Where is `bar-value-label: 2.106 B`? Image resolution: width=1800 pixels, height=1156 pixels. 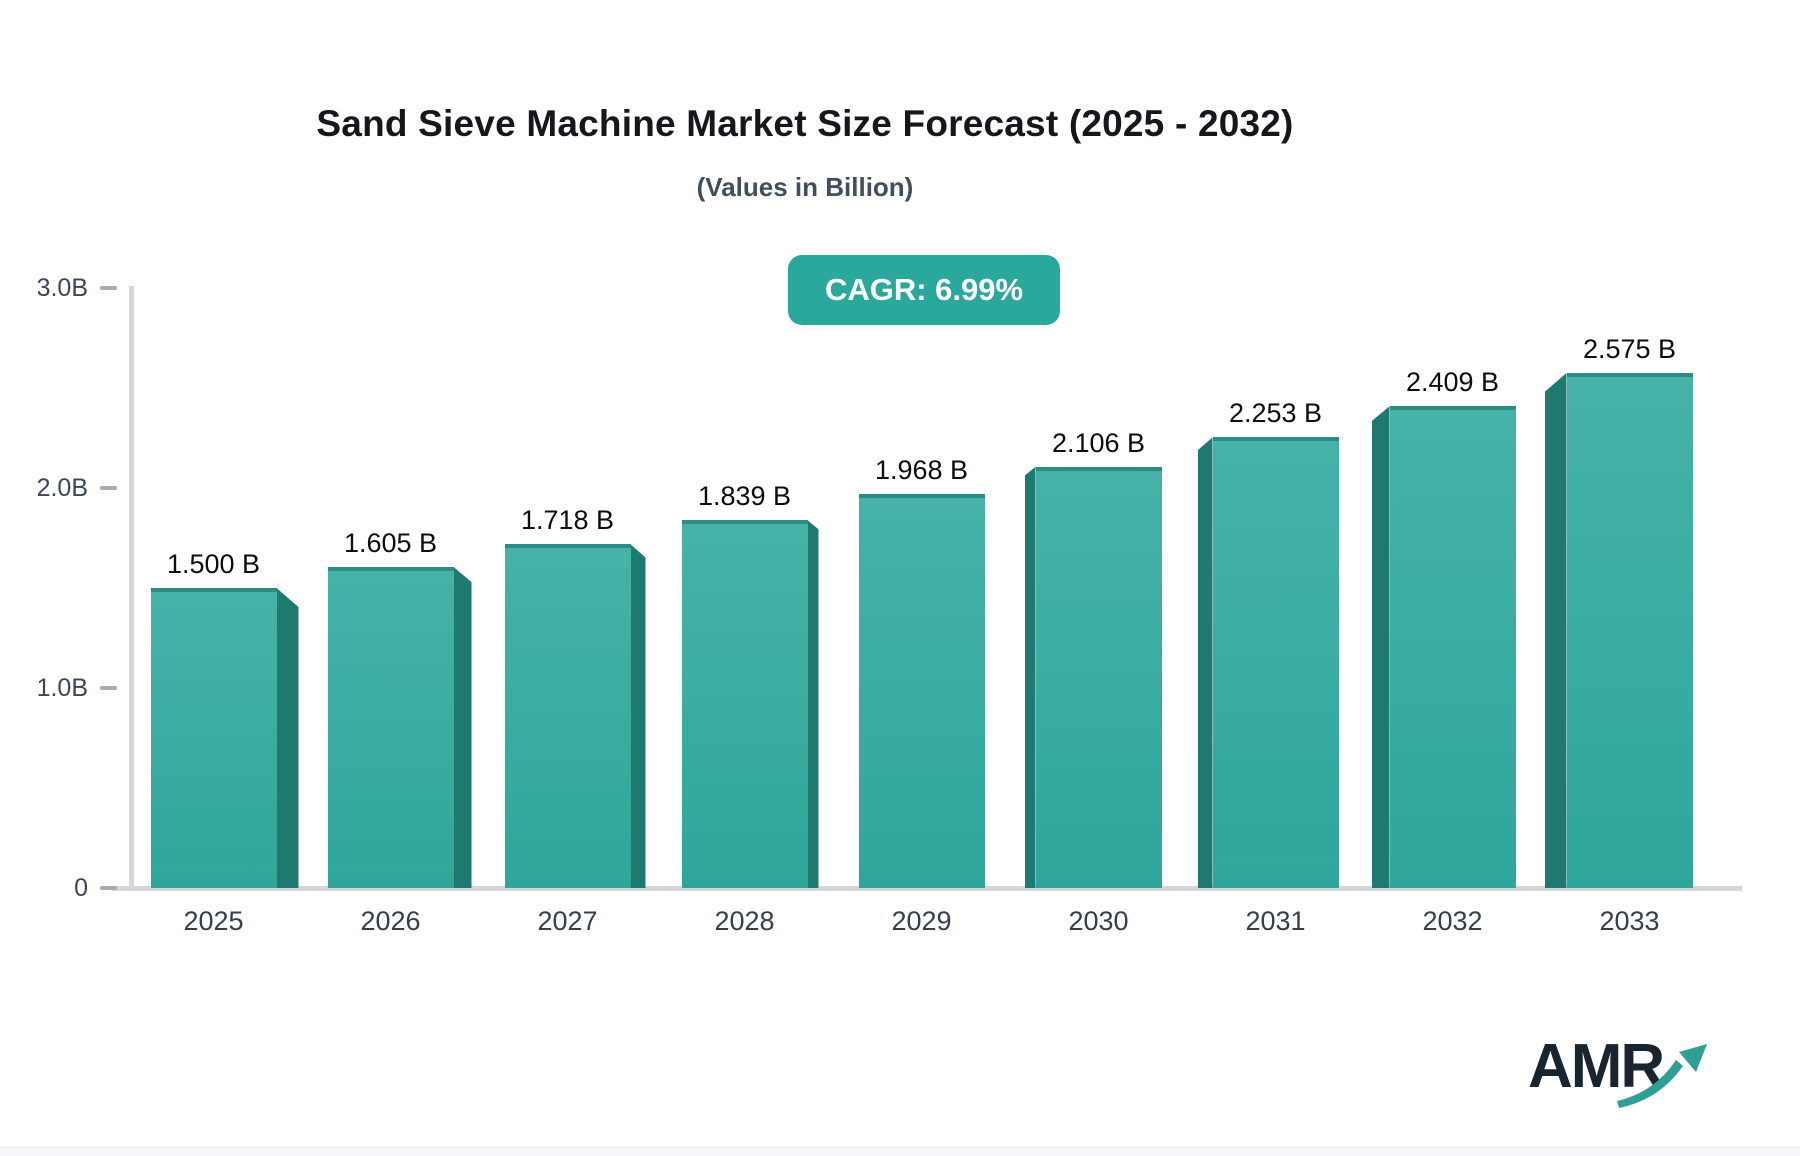 bar-value-label: 2.106 B is located at coordinates (1098, 442).